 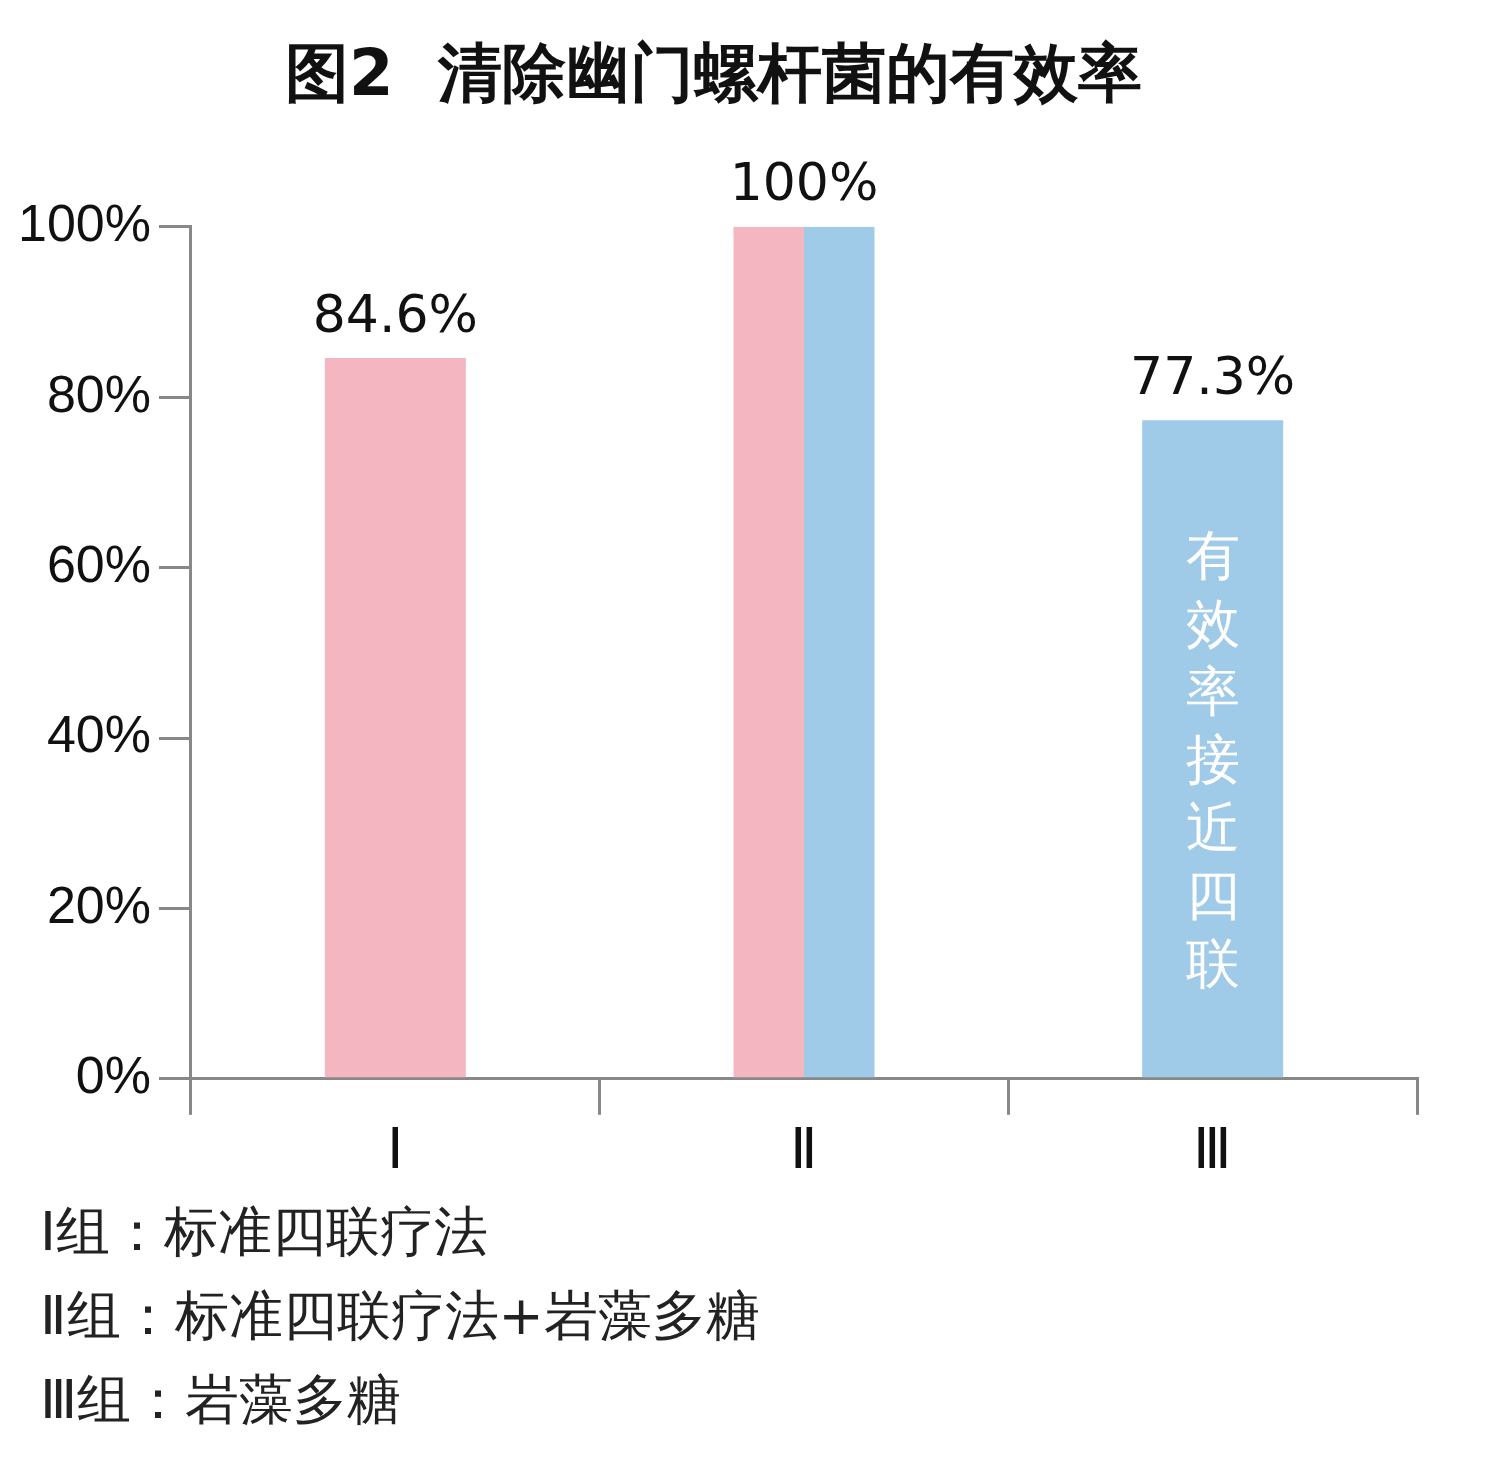 What do you see at coordinates (1213, 375) in the screenshot?
I see `data-label: 77.3%` at bounding box center [1213, 375].